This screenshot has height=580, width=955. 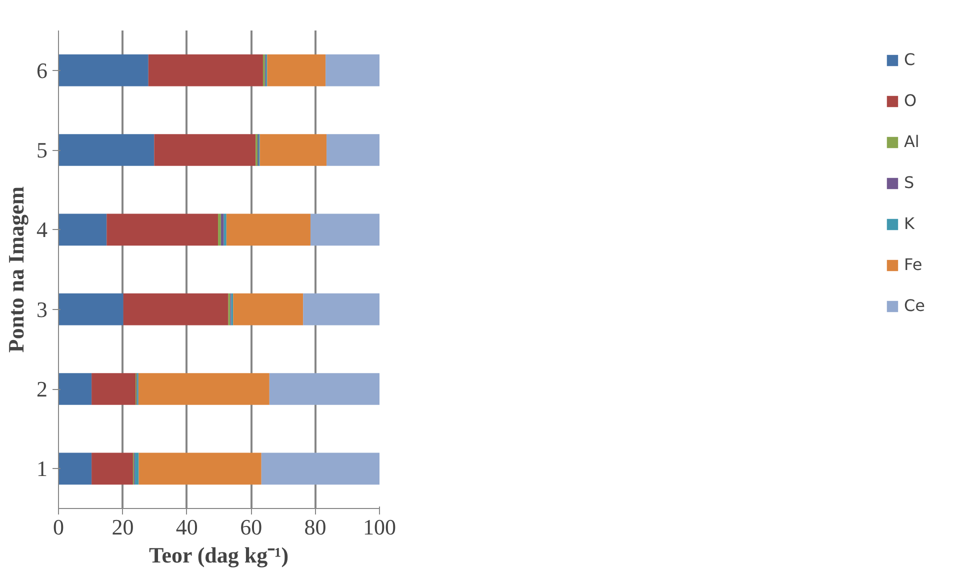 What do you see at coordinates (911, 100) in the screenshot?
I see `legend-label: O` at bounding box center [911, 100].